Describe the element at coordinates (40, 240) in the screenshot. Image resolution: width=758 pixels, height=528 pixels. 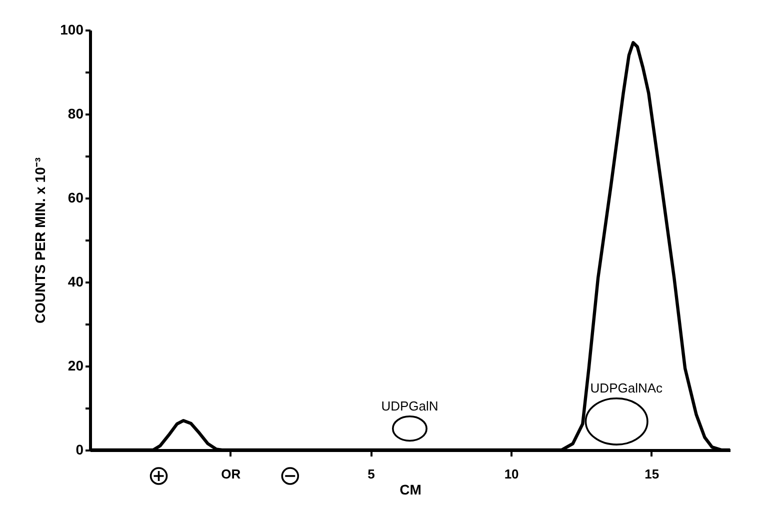
I see `y-axis-title: COUNTS PER MIN. x 10⁻³` at that location.